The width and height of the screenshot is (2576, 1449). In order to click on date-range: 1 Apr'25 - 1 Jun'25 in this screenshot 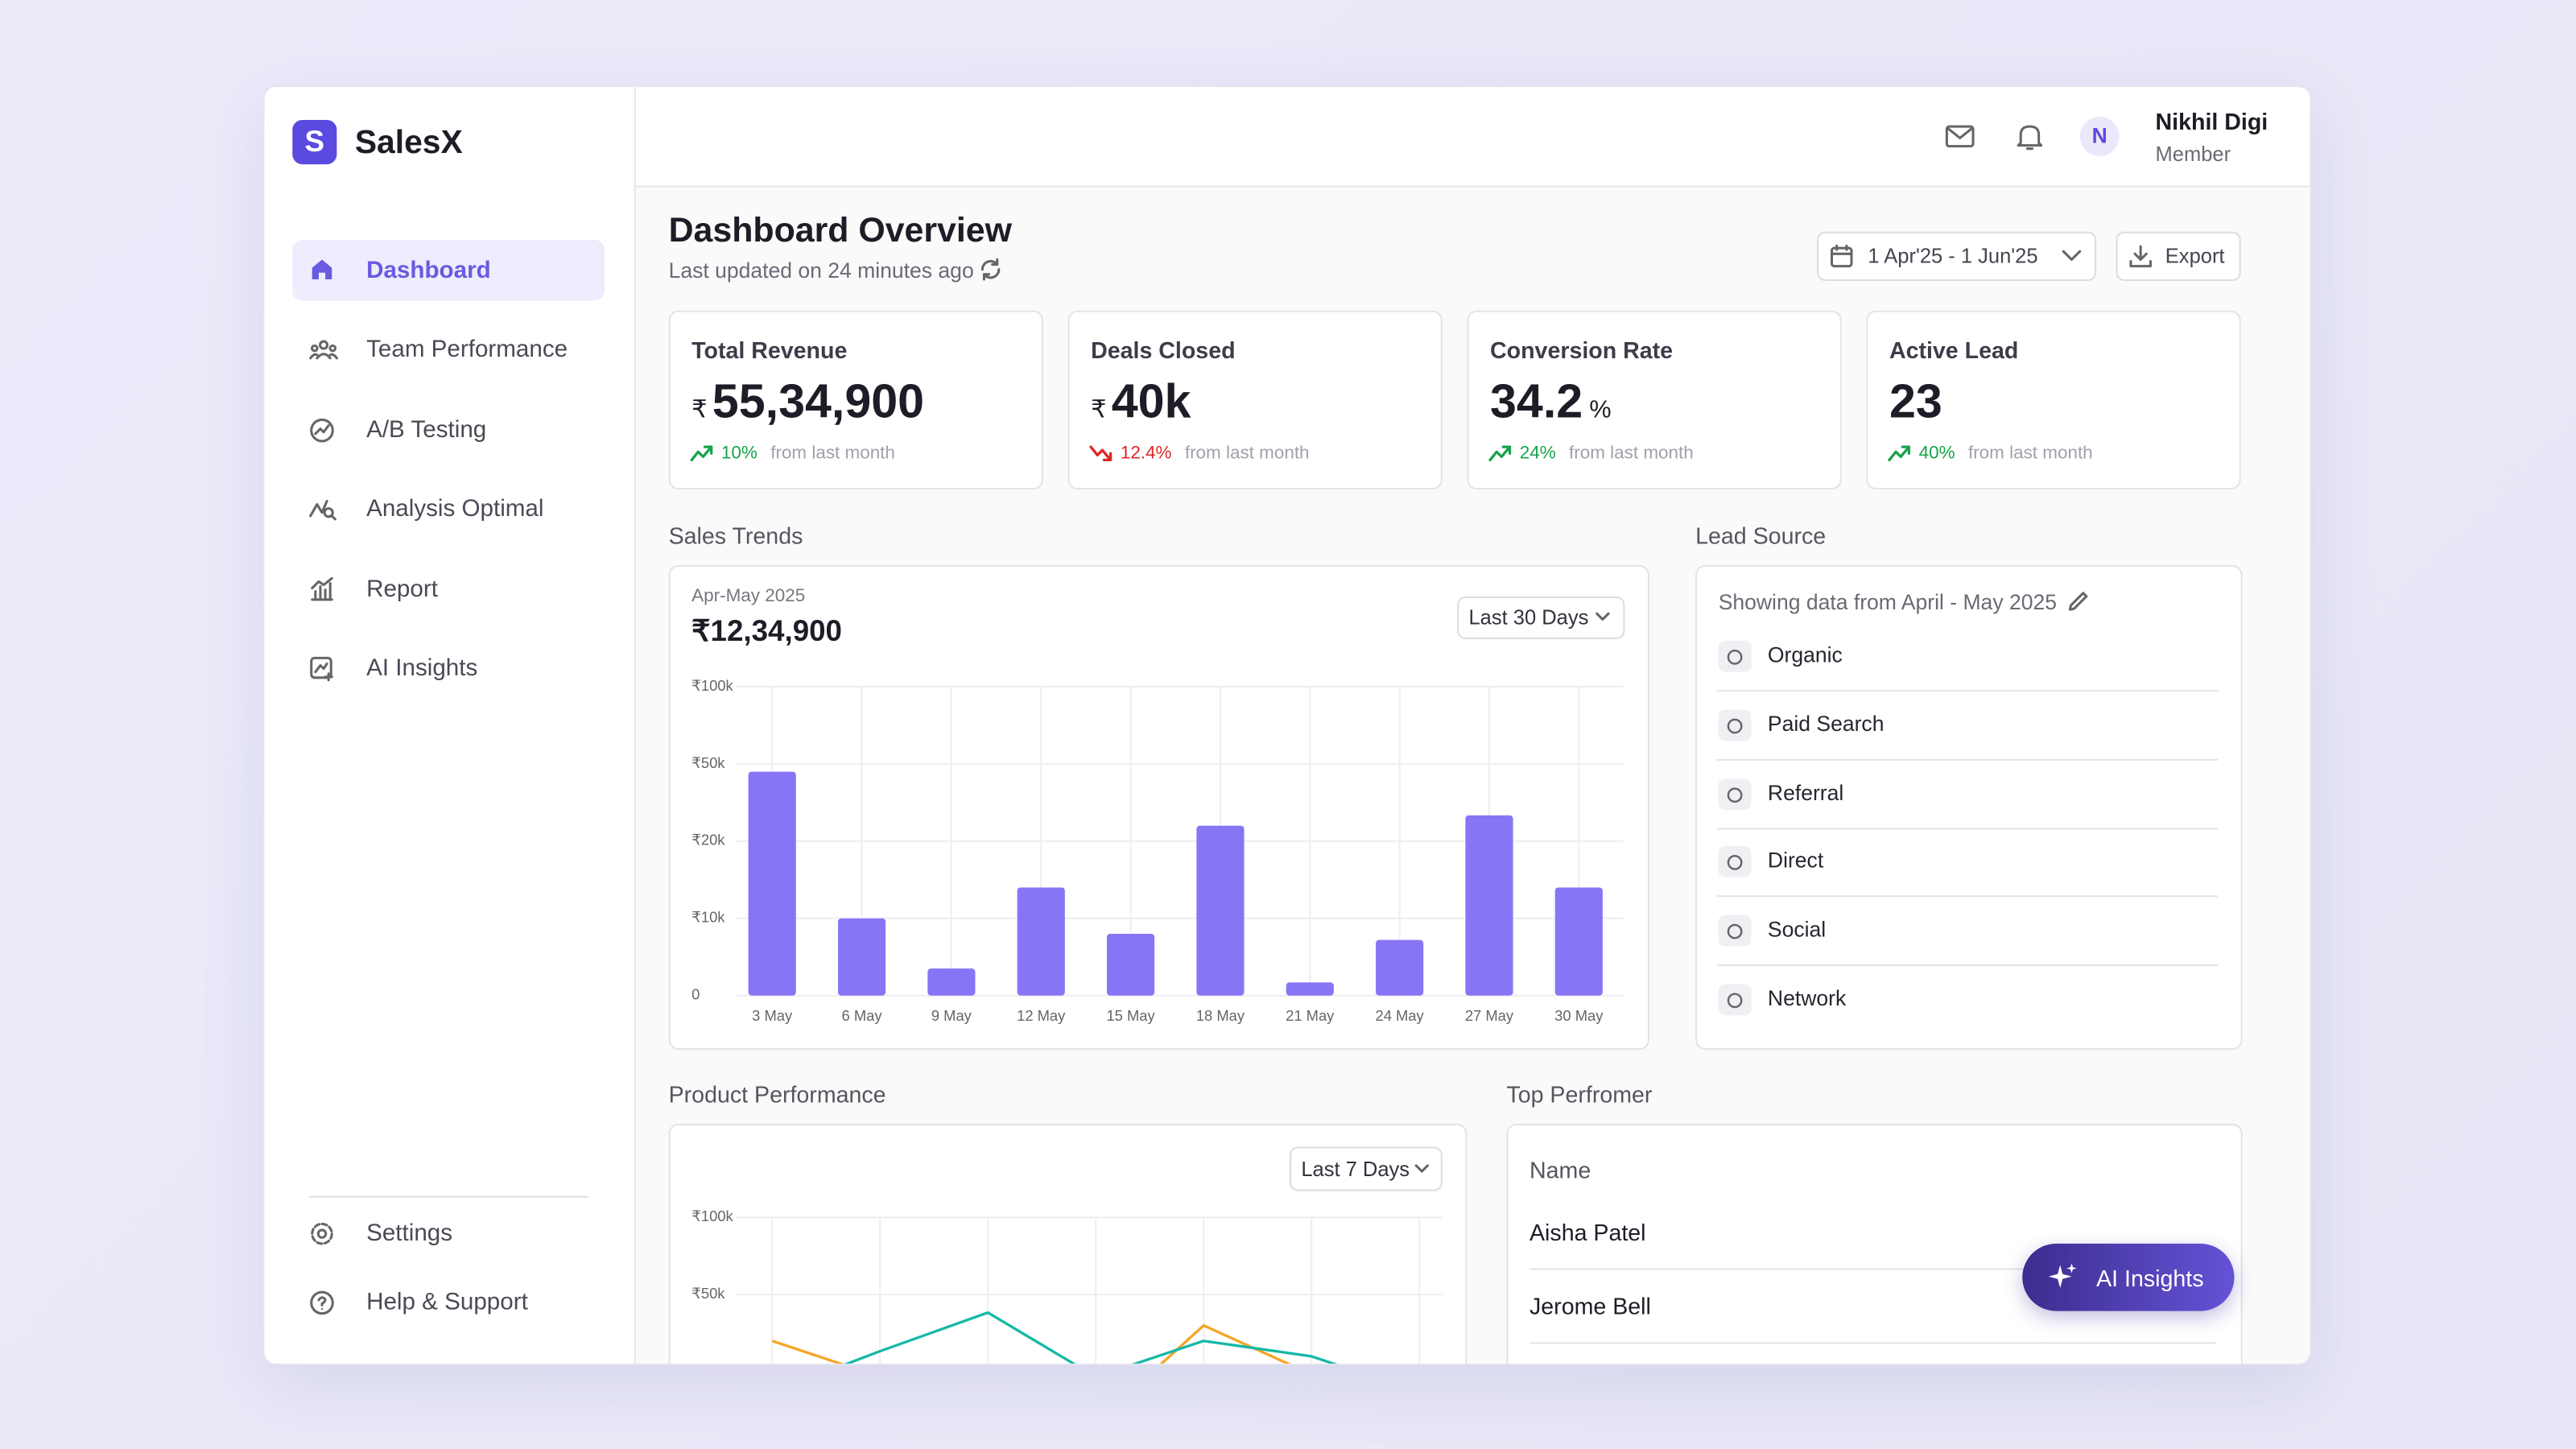, I will do `click(1953, 256)`.